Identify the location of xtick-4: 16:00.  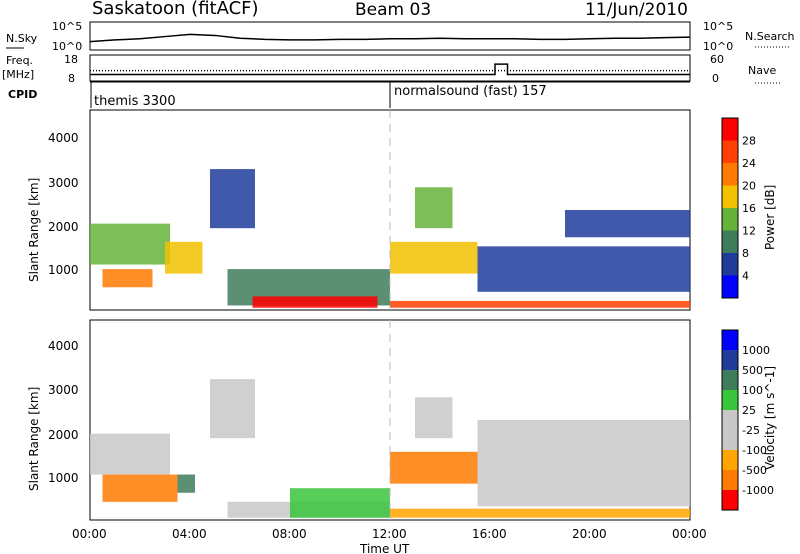
(489, 534).